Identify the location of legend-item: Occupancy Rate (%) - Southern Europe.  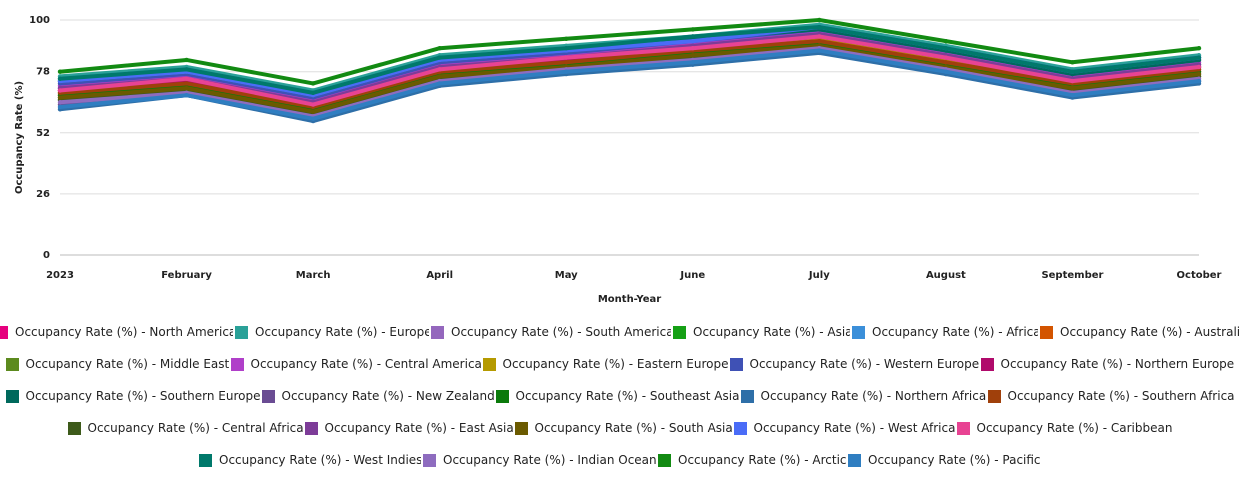
(132, 396).